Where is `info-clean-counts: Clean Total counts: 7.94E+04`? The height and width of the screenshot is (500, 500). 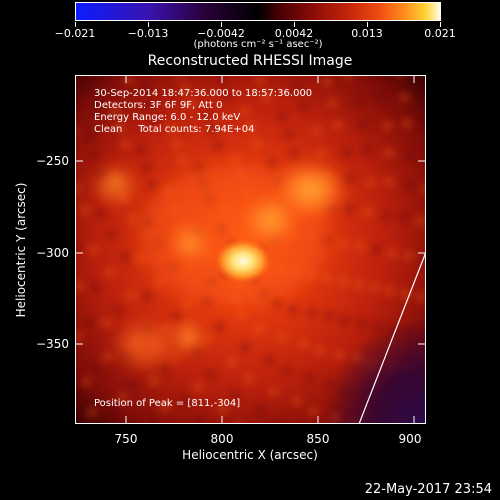 info-clean-counts: Clean Total counts: 7.94E+04 is located at coordinates (174, 129).